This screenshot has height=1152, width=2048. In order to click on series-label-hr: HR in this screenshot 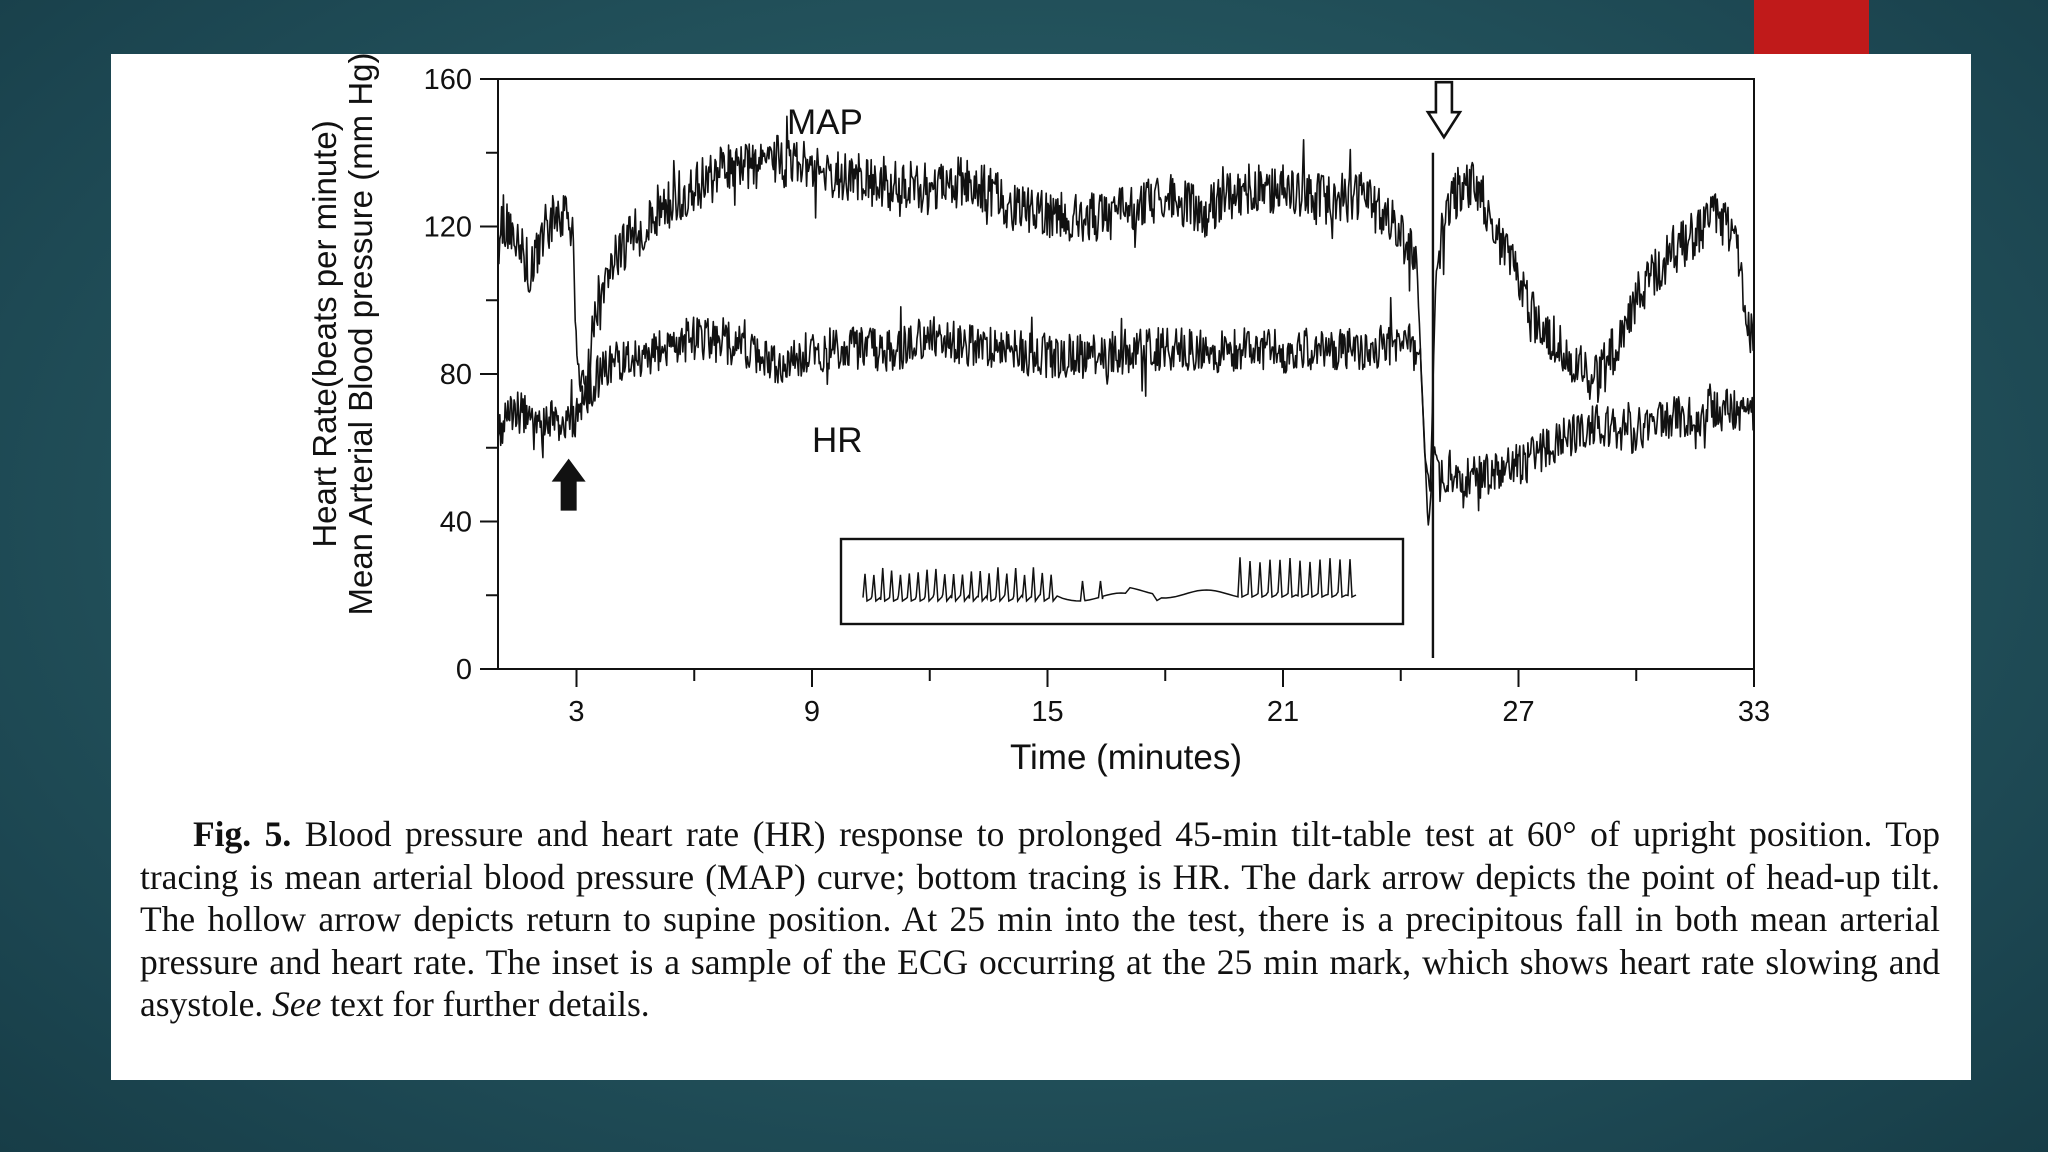, I will do `click(837, 440)`.